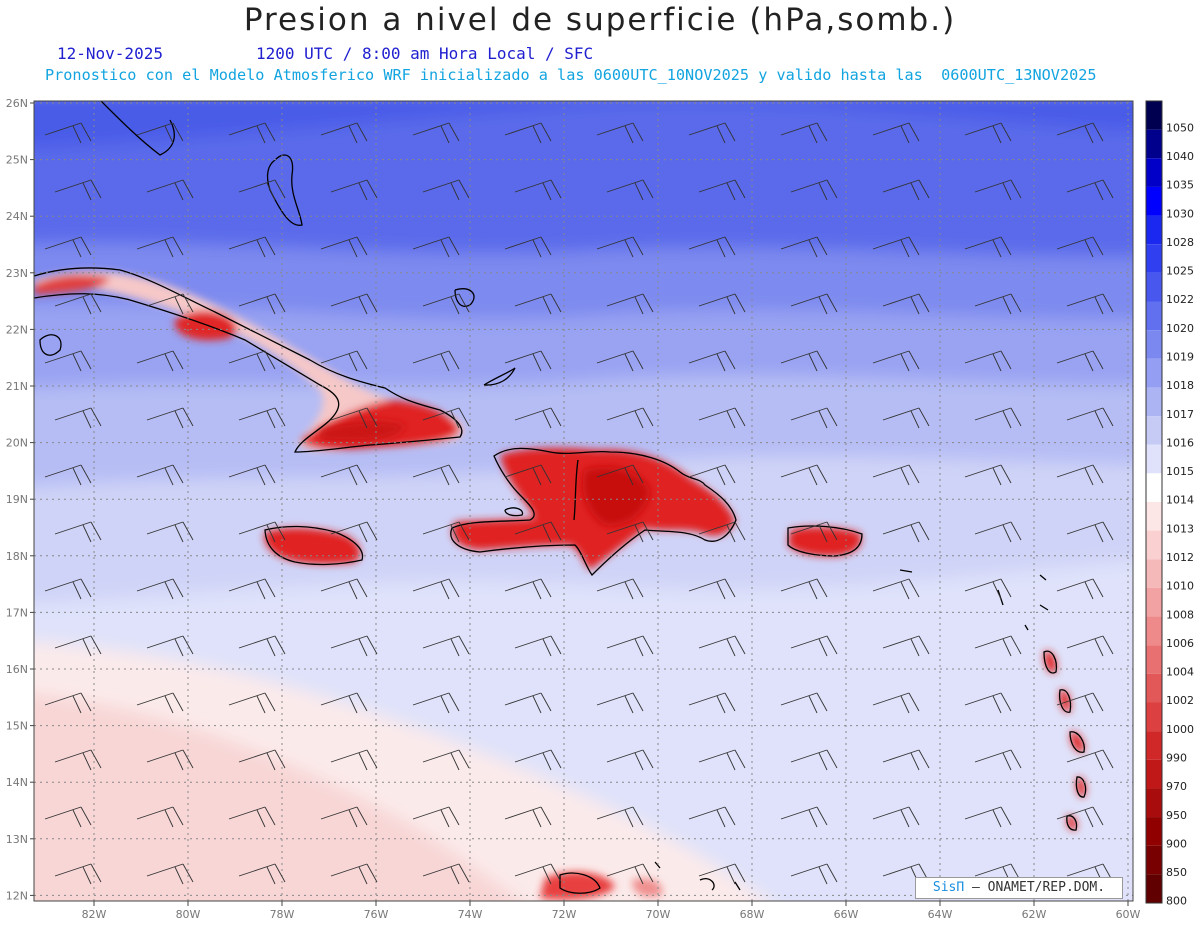  I want to click on colorbar-label: 1020, so click(1180, 328).